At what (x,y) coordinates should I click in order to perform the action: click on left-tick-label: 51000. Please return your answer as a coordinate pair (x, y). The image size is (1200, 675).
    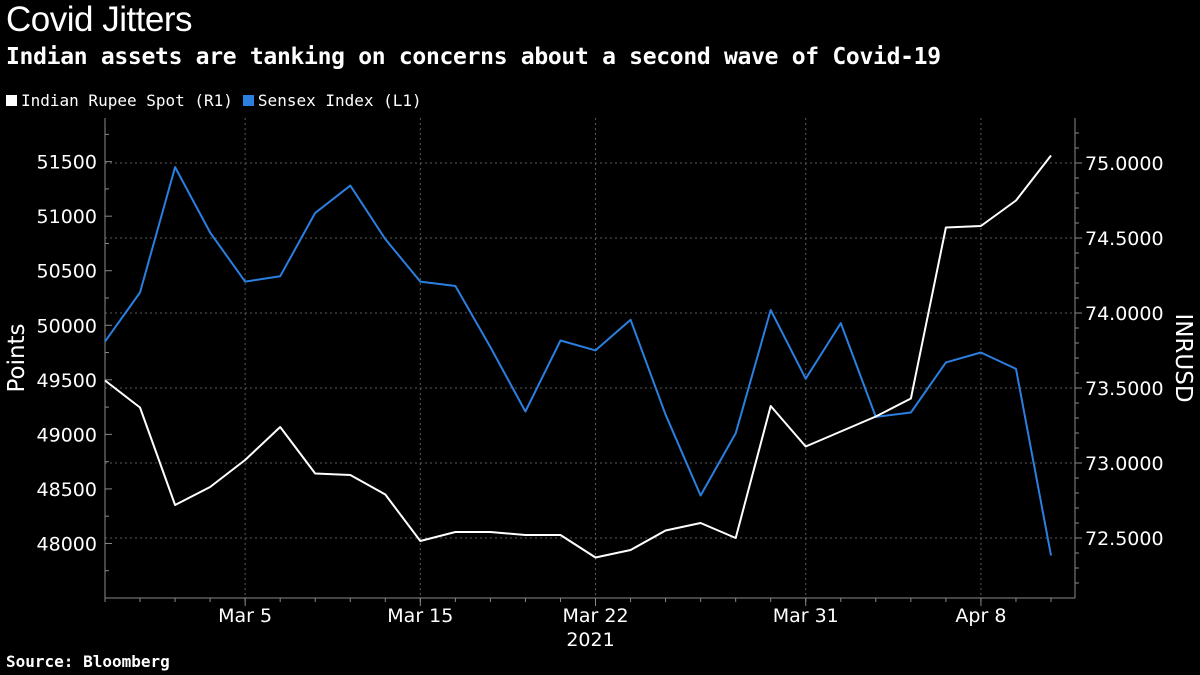
    Looking at the image, I should click on (67, 217).